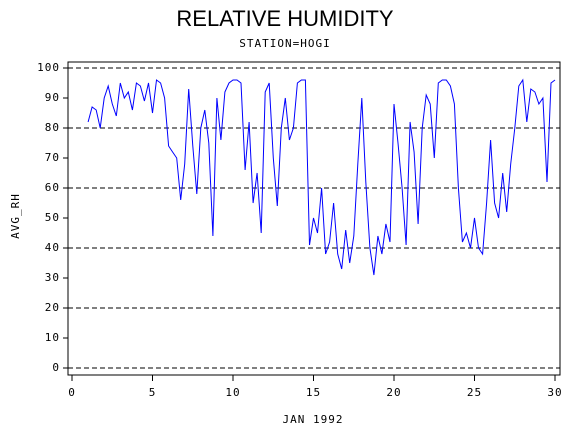 The image size is (570, 434). I want to click on x-tick-label: 25, so click(474, 392).